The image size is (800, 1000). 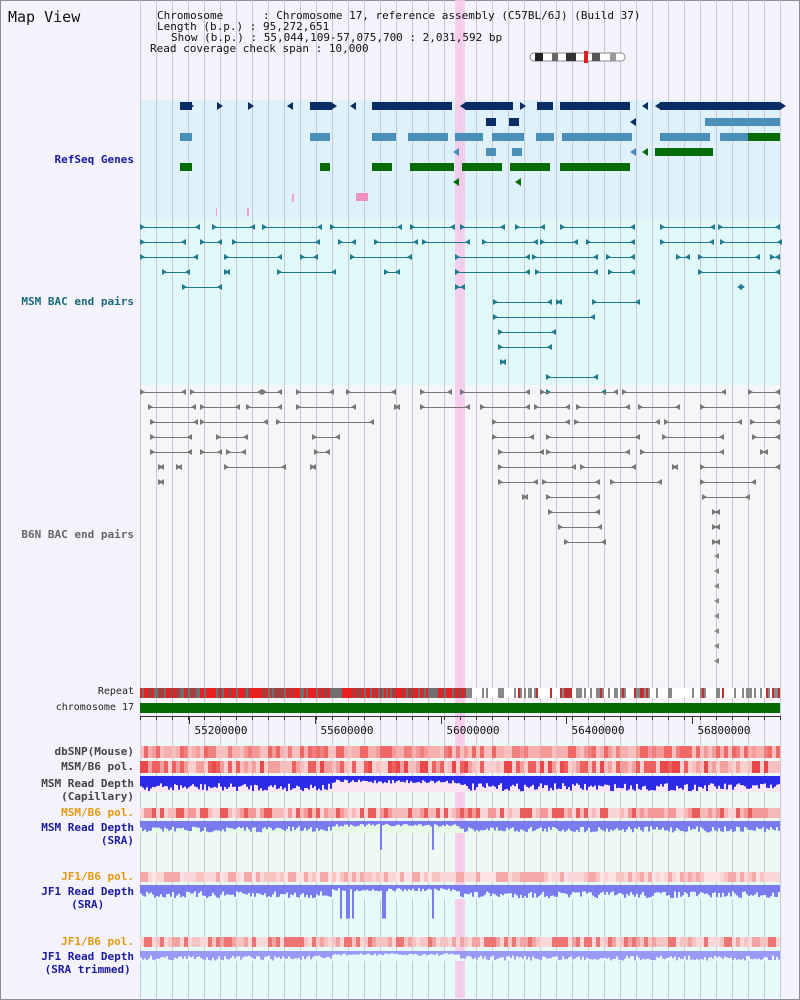 I want to click on dbsnp-track, so click(x=460, y=752).